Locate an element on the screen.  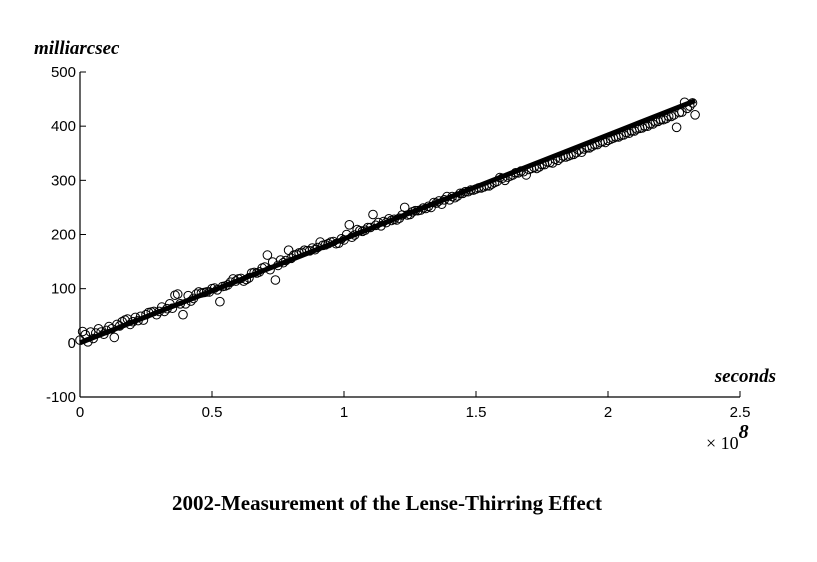
x-axis-label: seconds is located at coordinates (745, 376).